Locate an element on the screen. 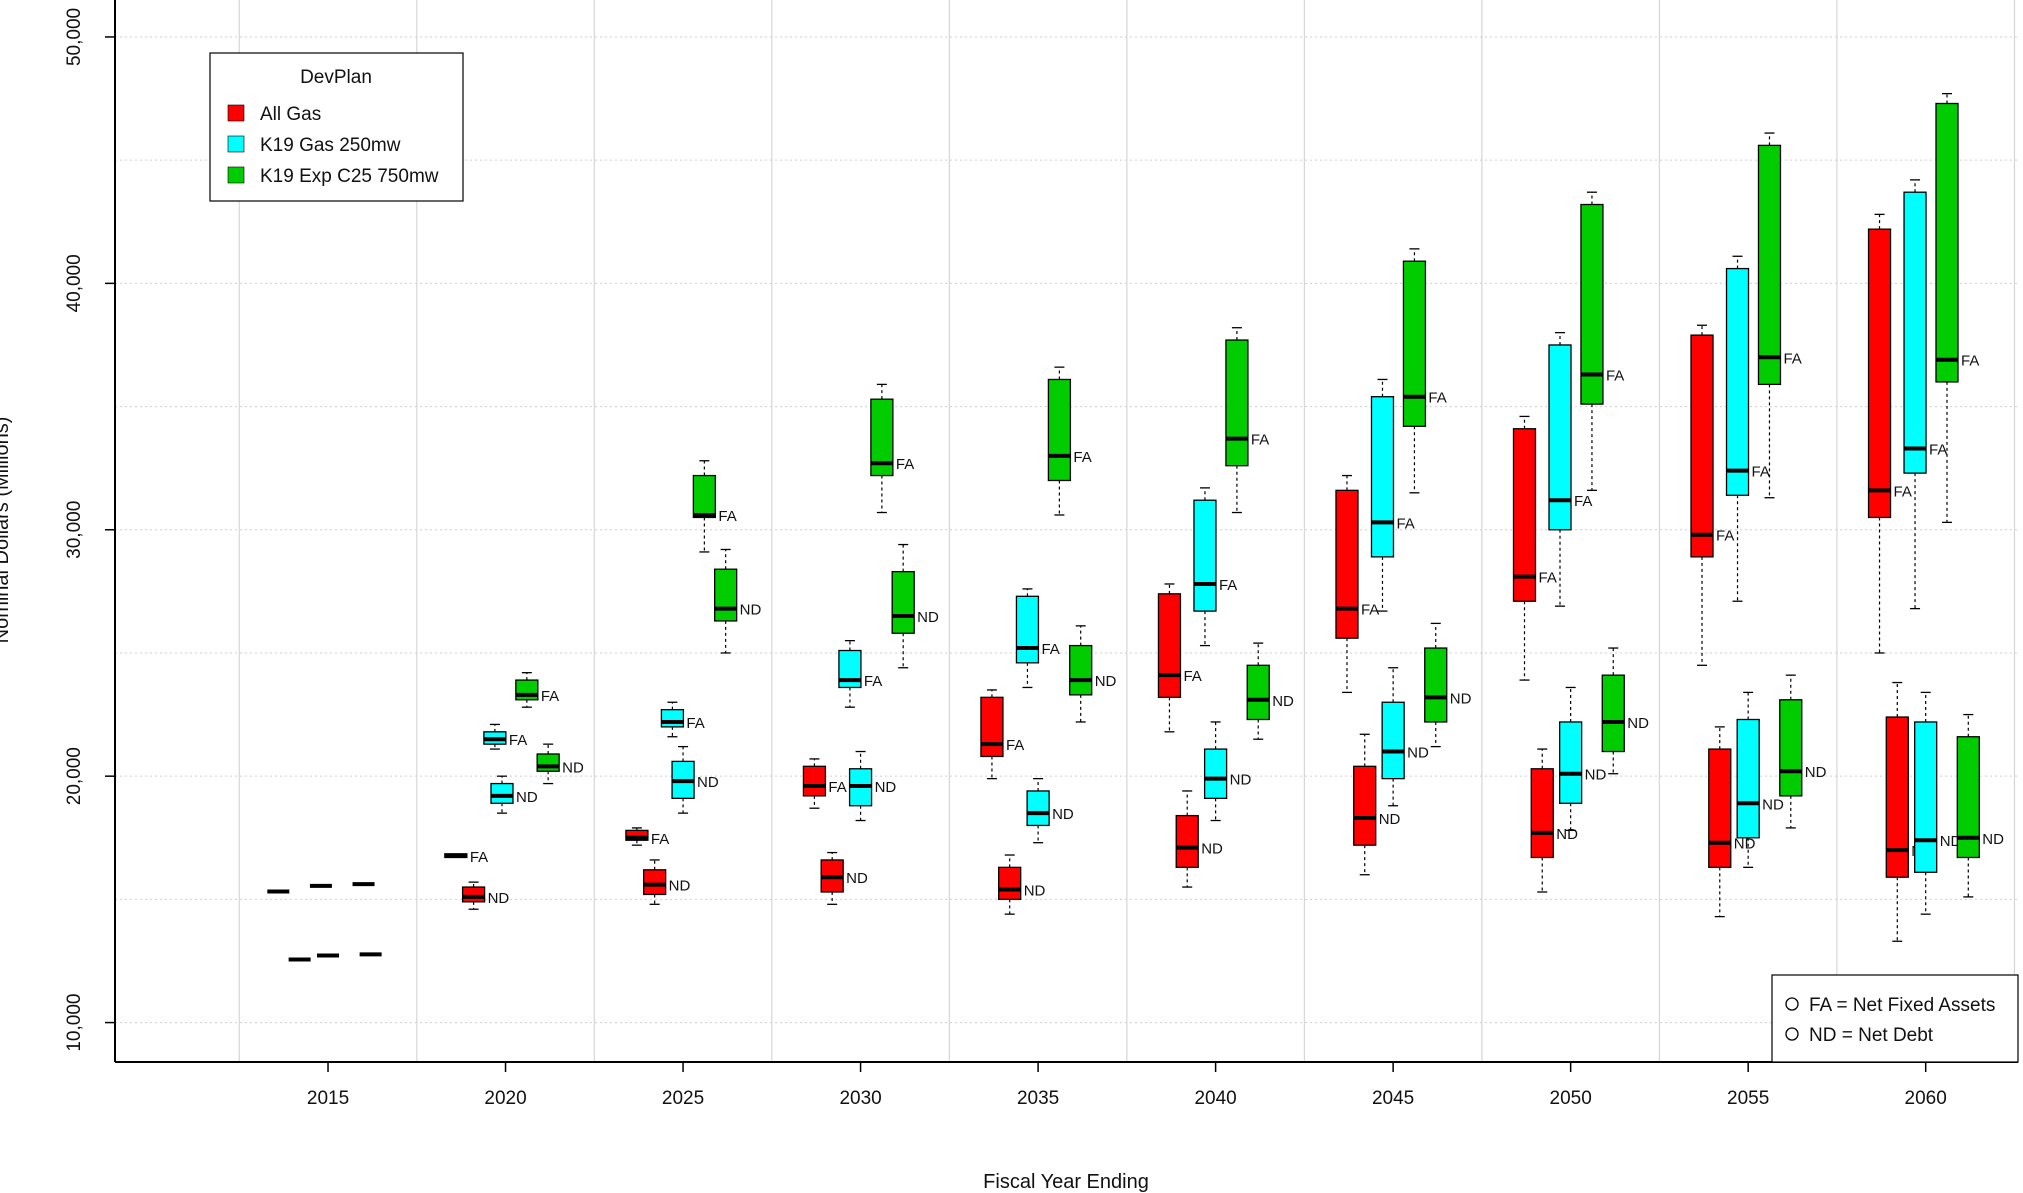 The width and height of the screenshot is (2023, 1193). legend-entries: All Gas K19 Gas 250mw K19 Exp C25 750mw is located at coordinates (333, 145).